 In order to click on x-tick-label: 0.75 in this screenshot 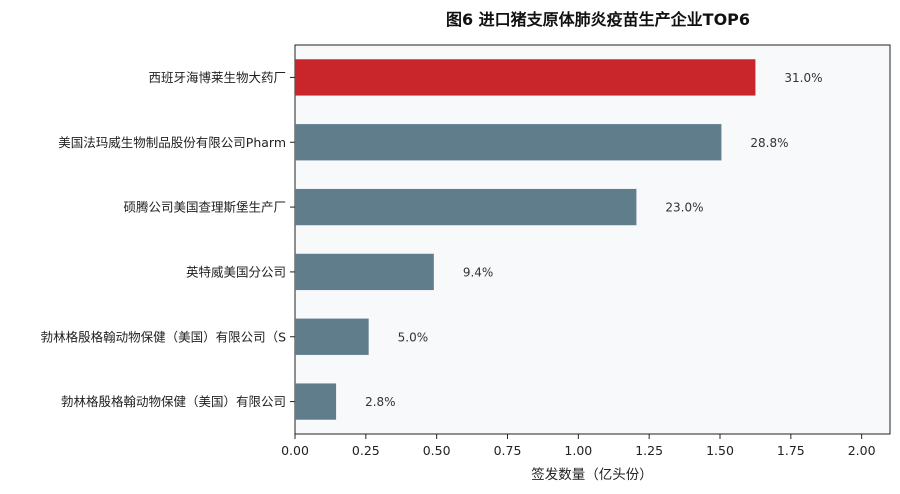, I will do `click(508, 450)`.